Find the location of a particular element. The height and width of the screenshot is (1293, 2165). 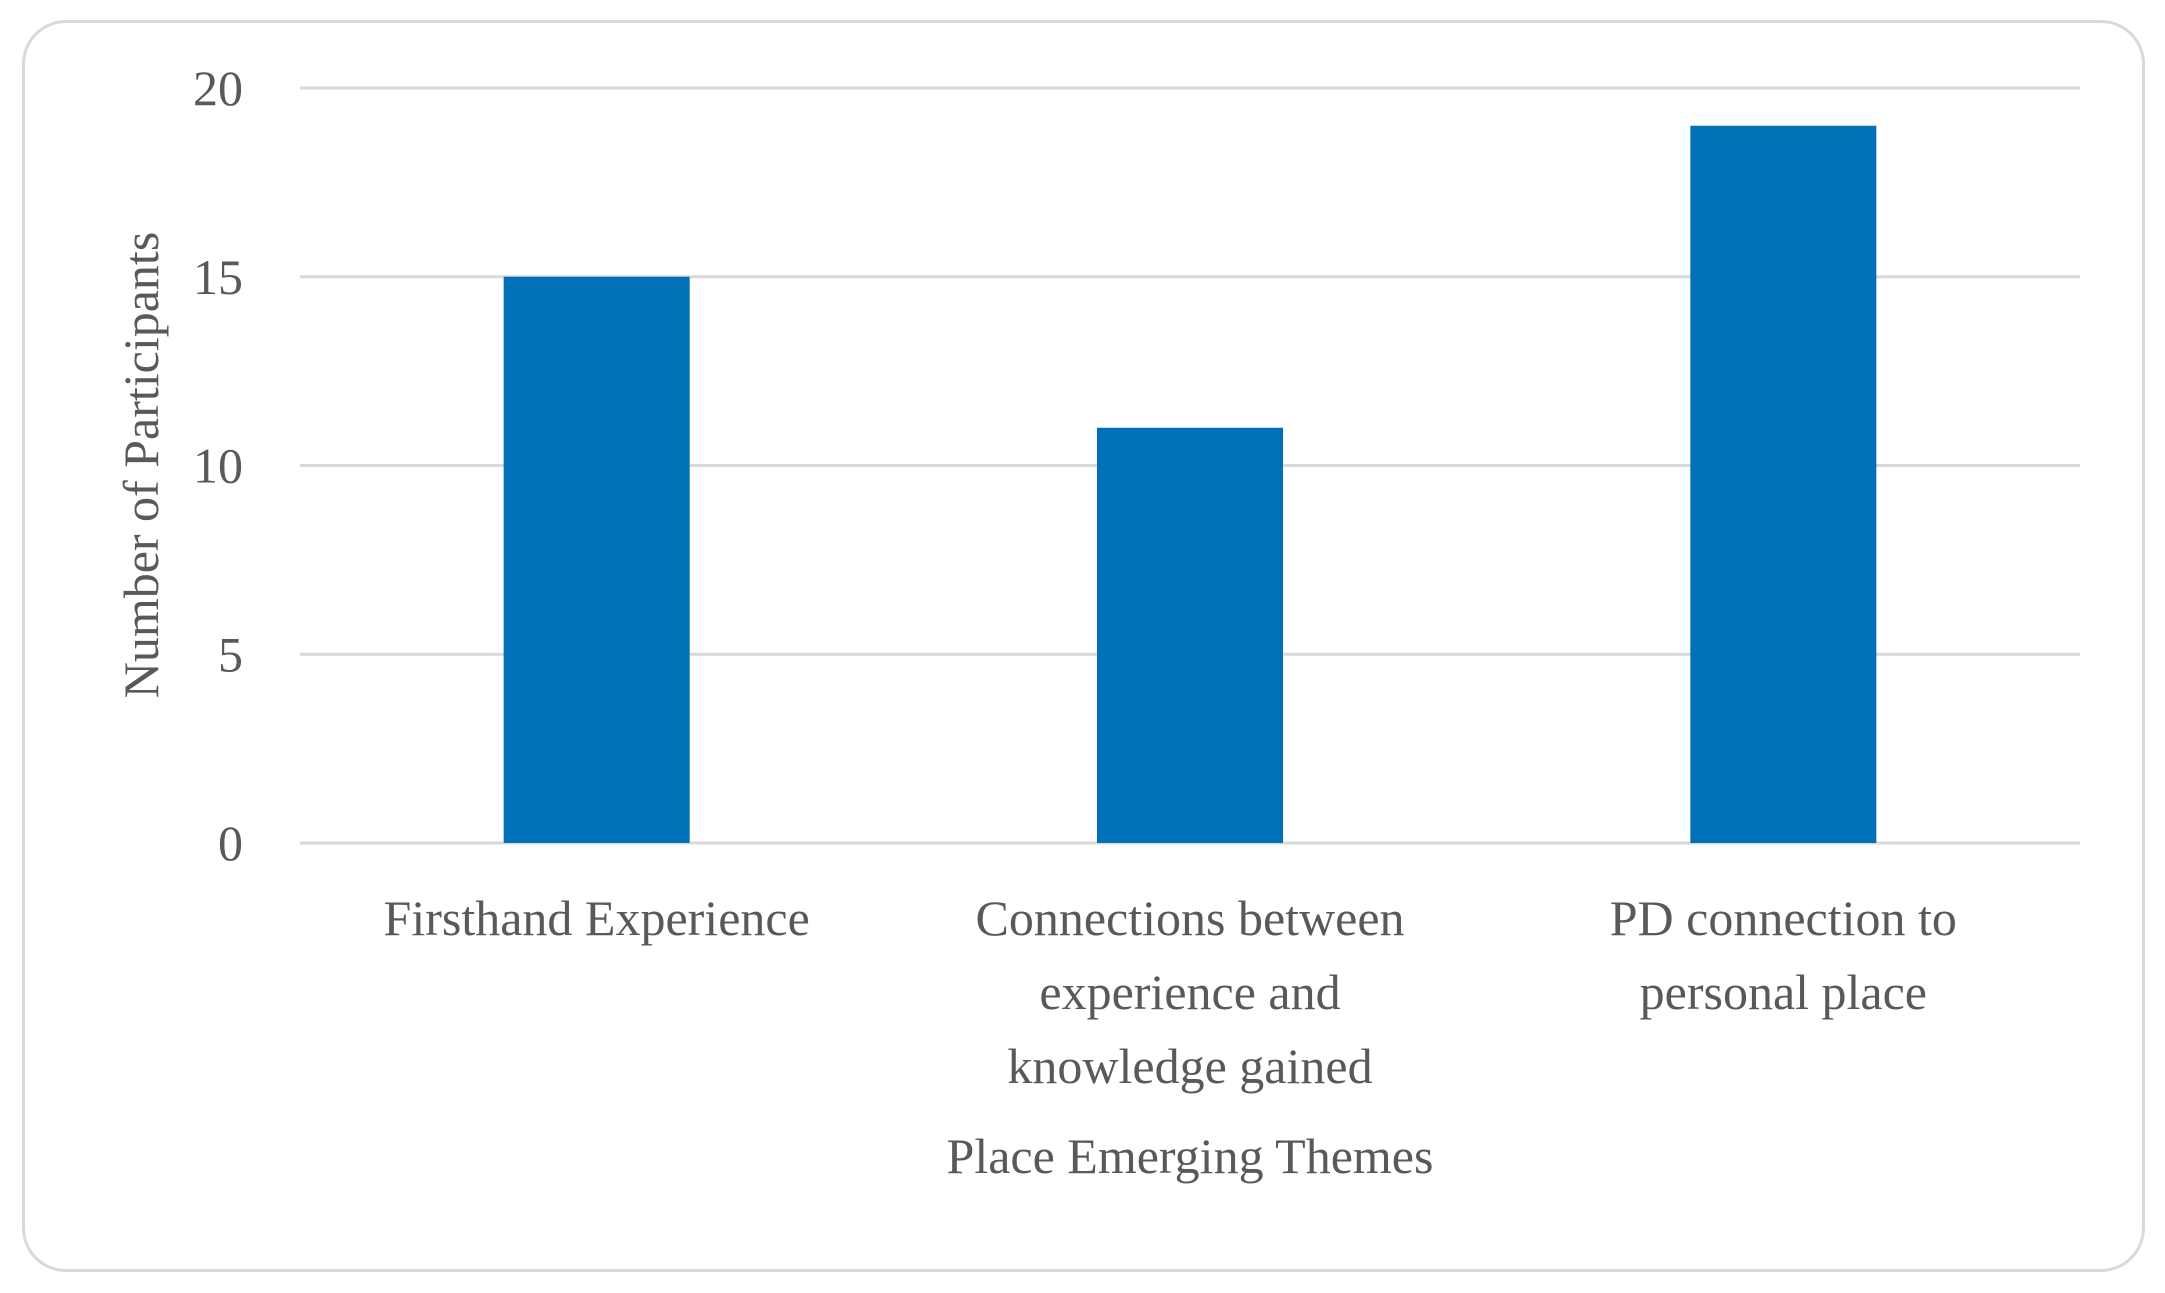

x-category-label-line: Firsthand Experience is located at coordinates (597, 918).